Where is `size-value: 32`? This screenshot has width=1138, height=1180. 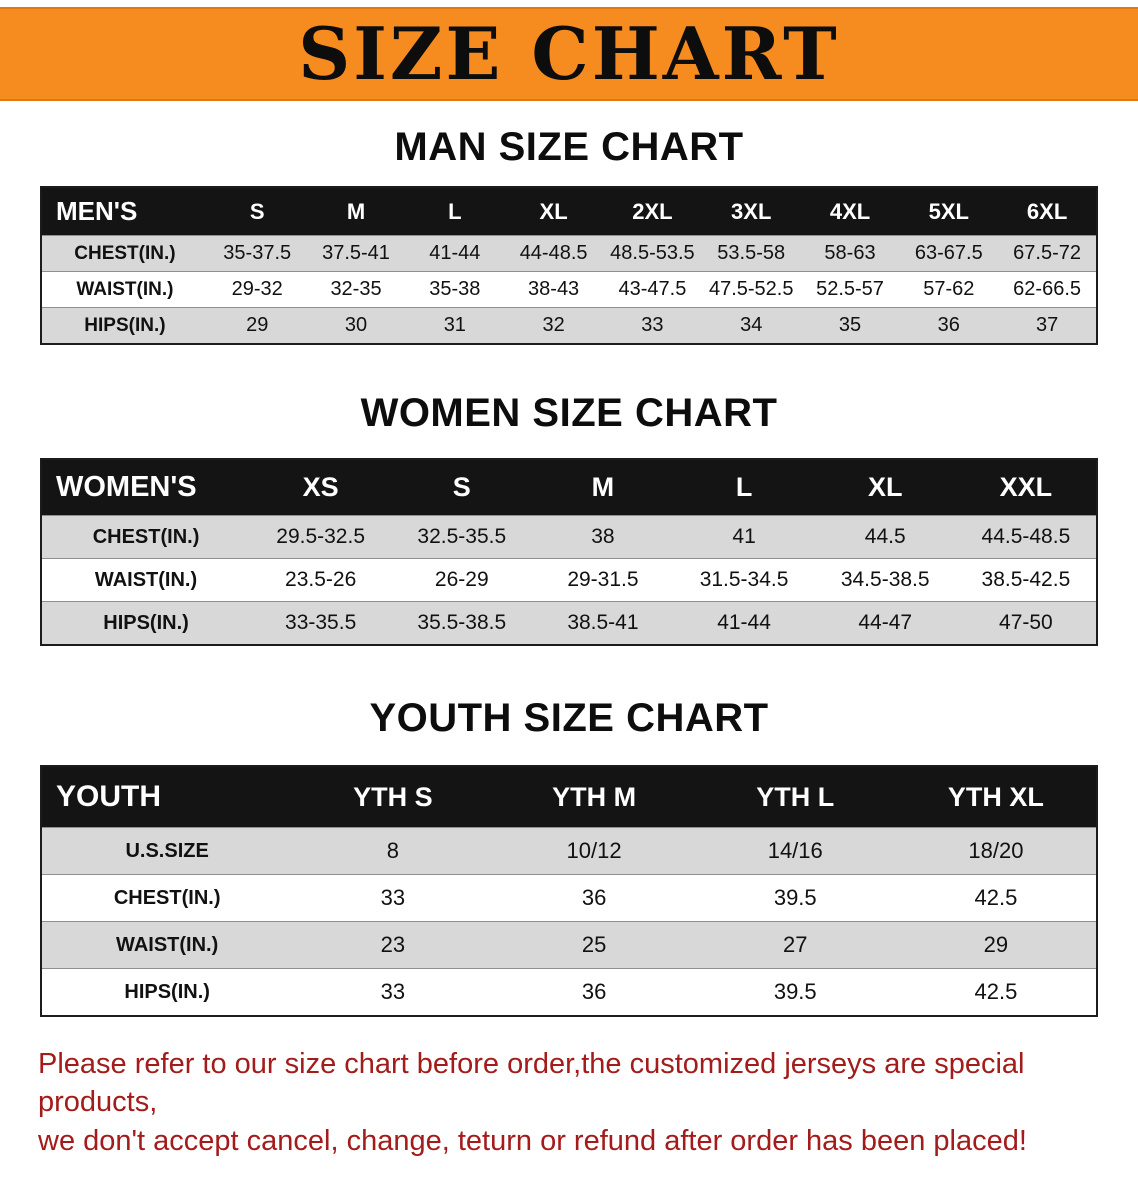
size-value: 32 is located at coordinates (554, 325).